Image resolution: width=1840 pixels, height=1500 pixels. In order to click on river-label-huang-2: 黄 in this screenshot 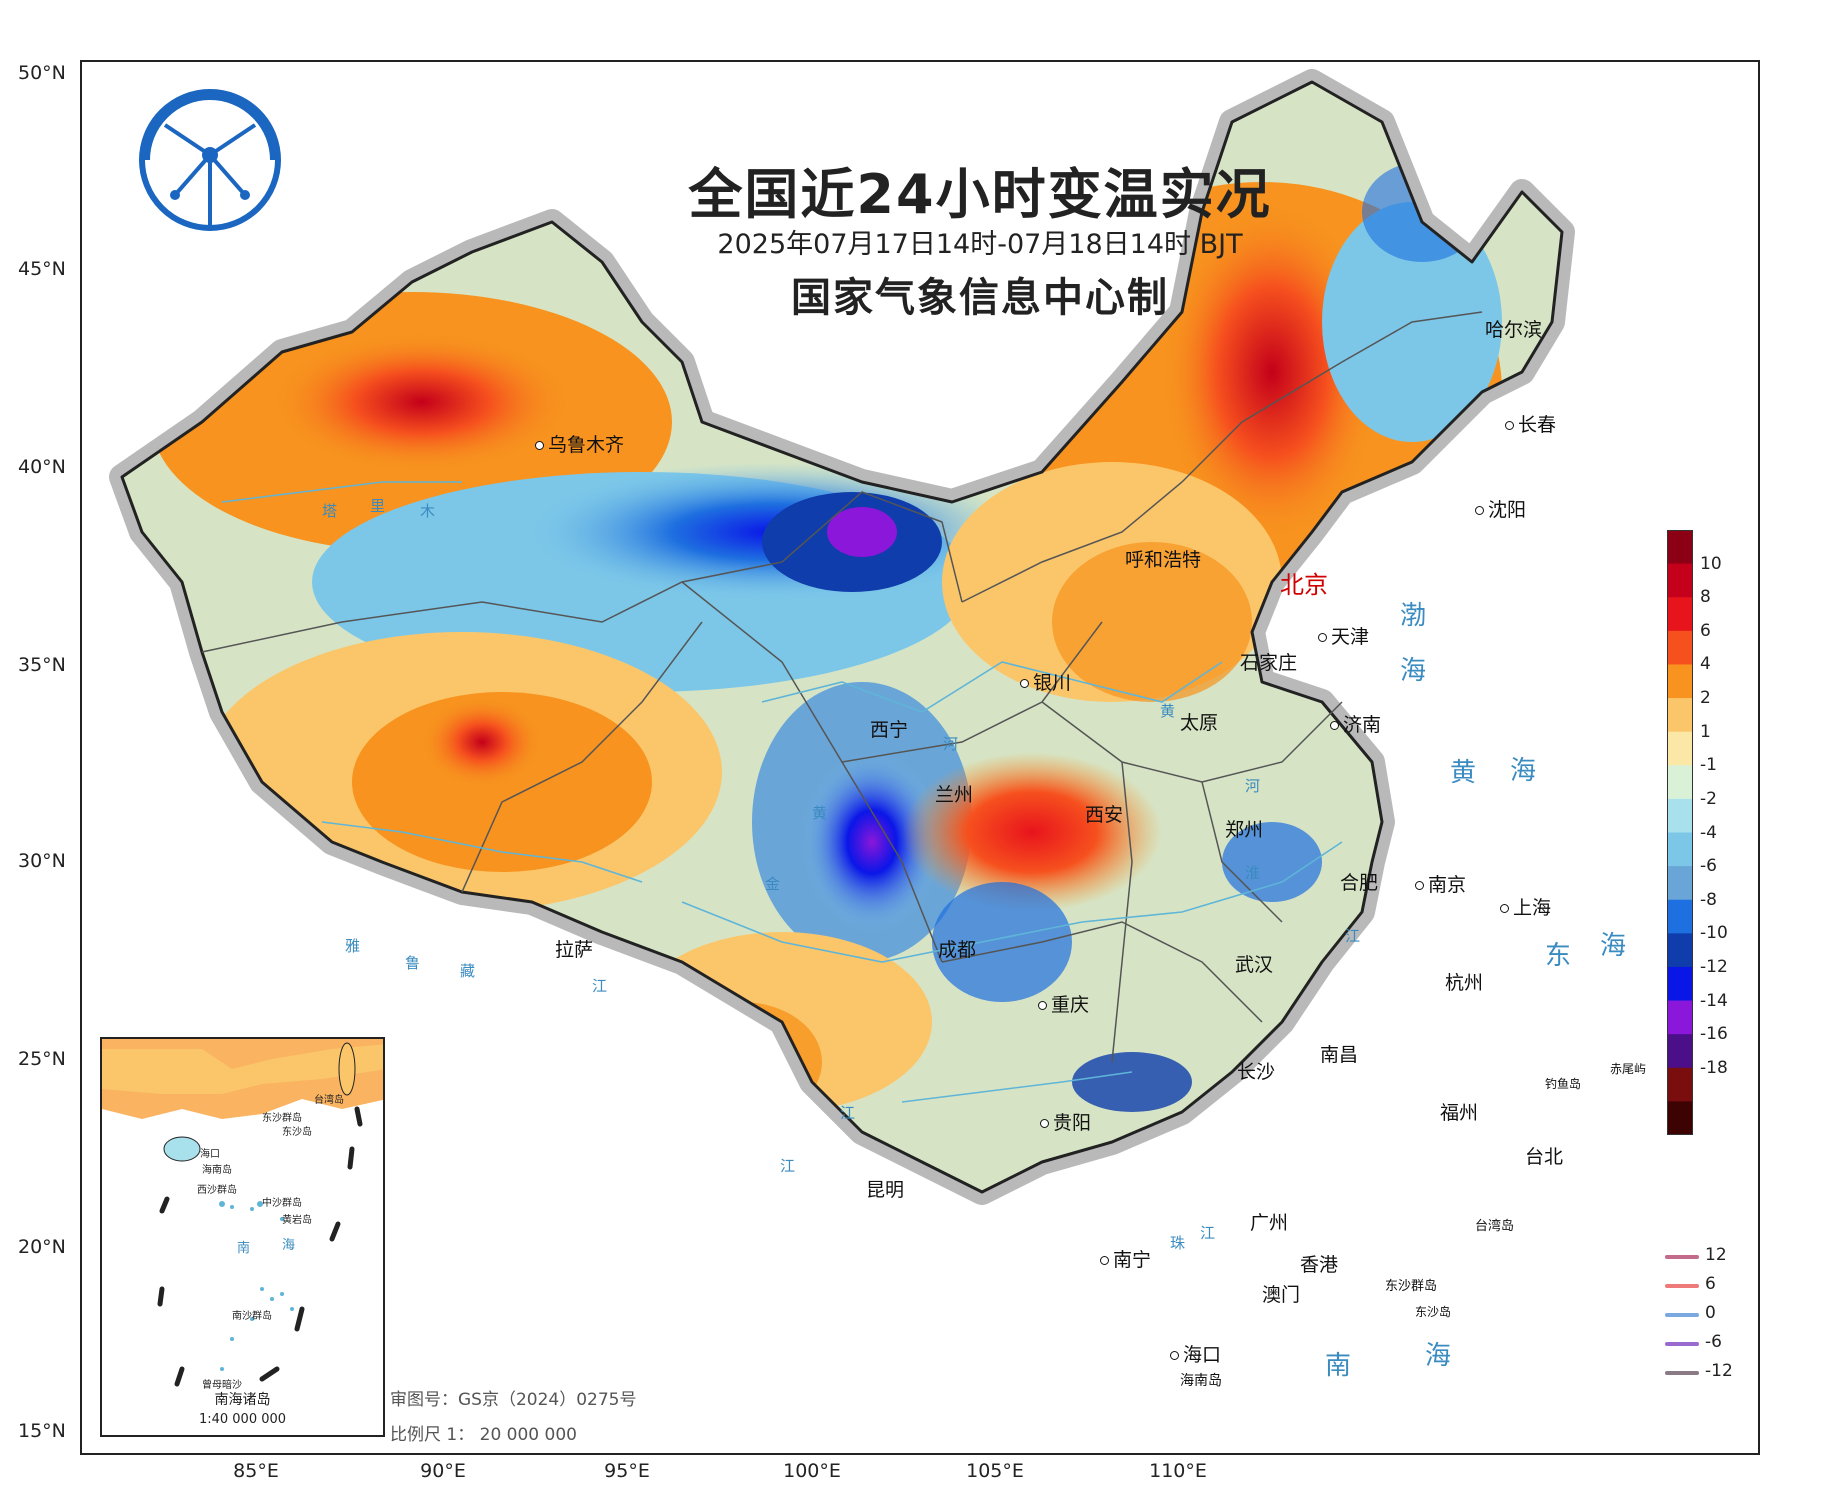, I will do `click(1168, 711)`.